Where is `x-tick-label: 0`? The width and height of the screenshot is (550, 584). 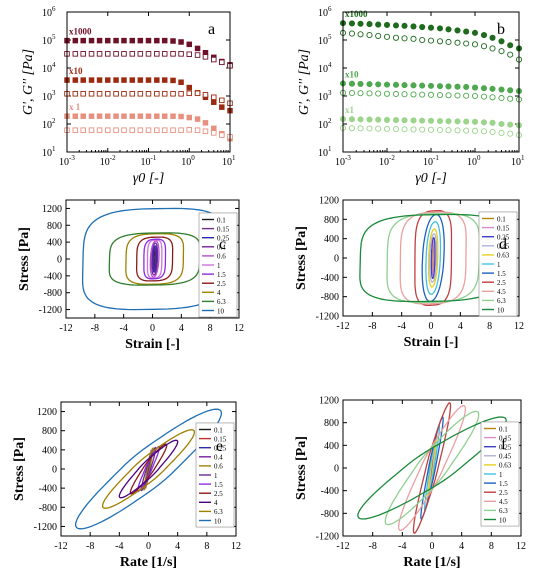 x-tick-label: 0 is located at coordinates (432, 546).